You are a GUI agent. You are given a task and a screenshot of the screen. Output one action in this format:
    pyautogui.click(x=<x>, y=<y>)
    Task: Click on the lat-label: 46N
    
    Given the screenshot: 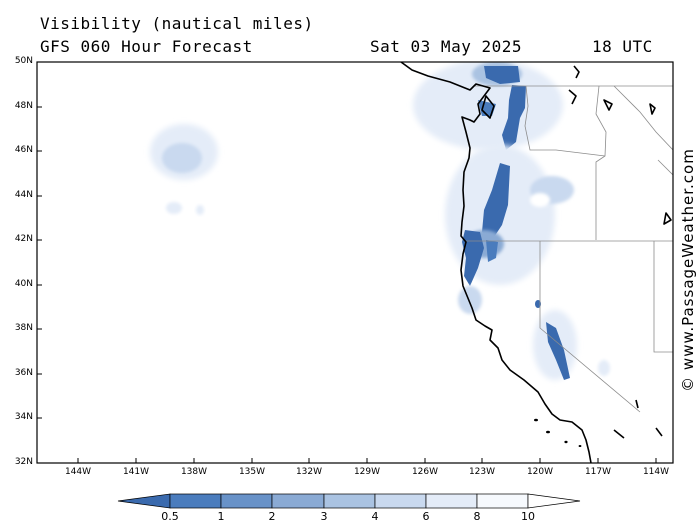 What is the action you would take?
    pyautogui.click(x=23, y=150)
    